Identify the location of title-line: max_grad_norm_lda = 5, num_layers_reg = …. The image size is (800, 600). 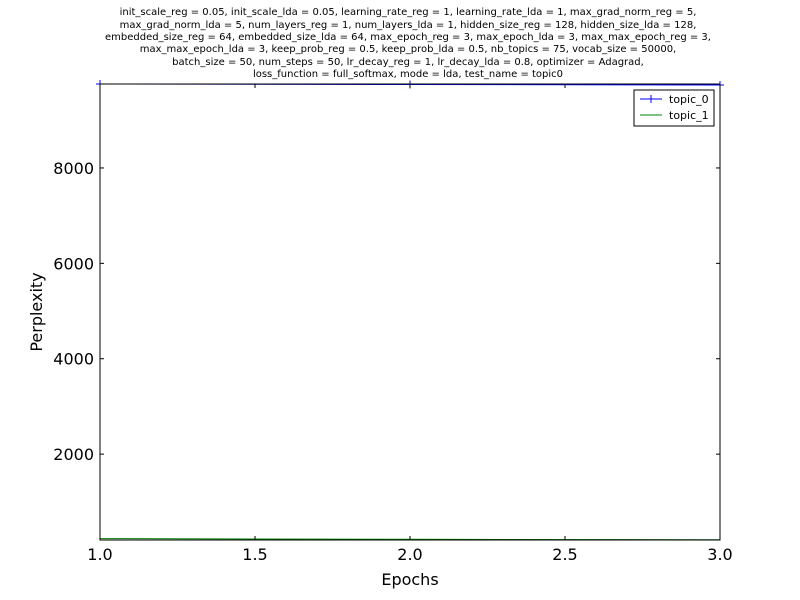
(408, 25).